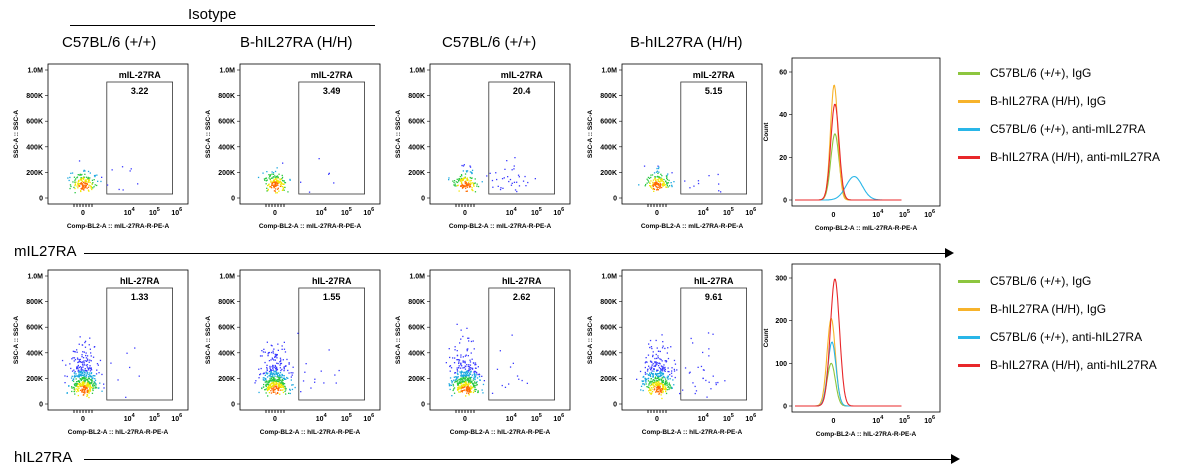  What do you see at coordinates (522, 138) in the screenshot?
I see `gate` at bounding box center [522, 138].